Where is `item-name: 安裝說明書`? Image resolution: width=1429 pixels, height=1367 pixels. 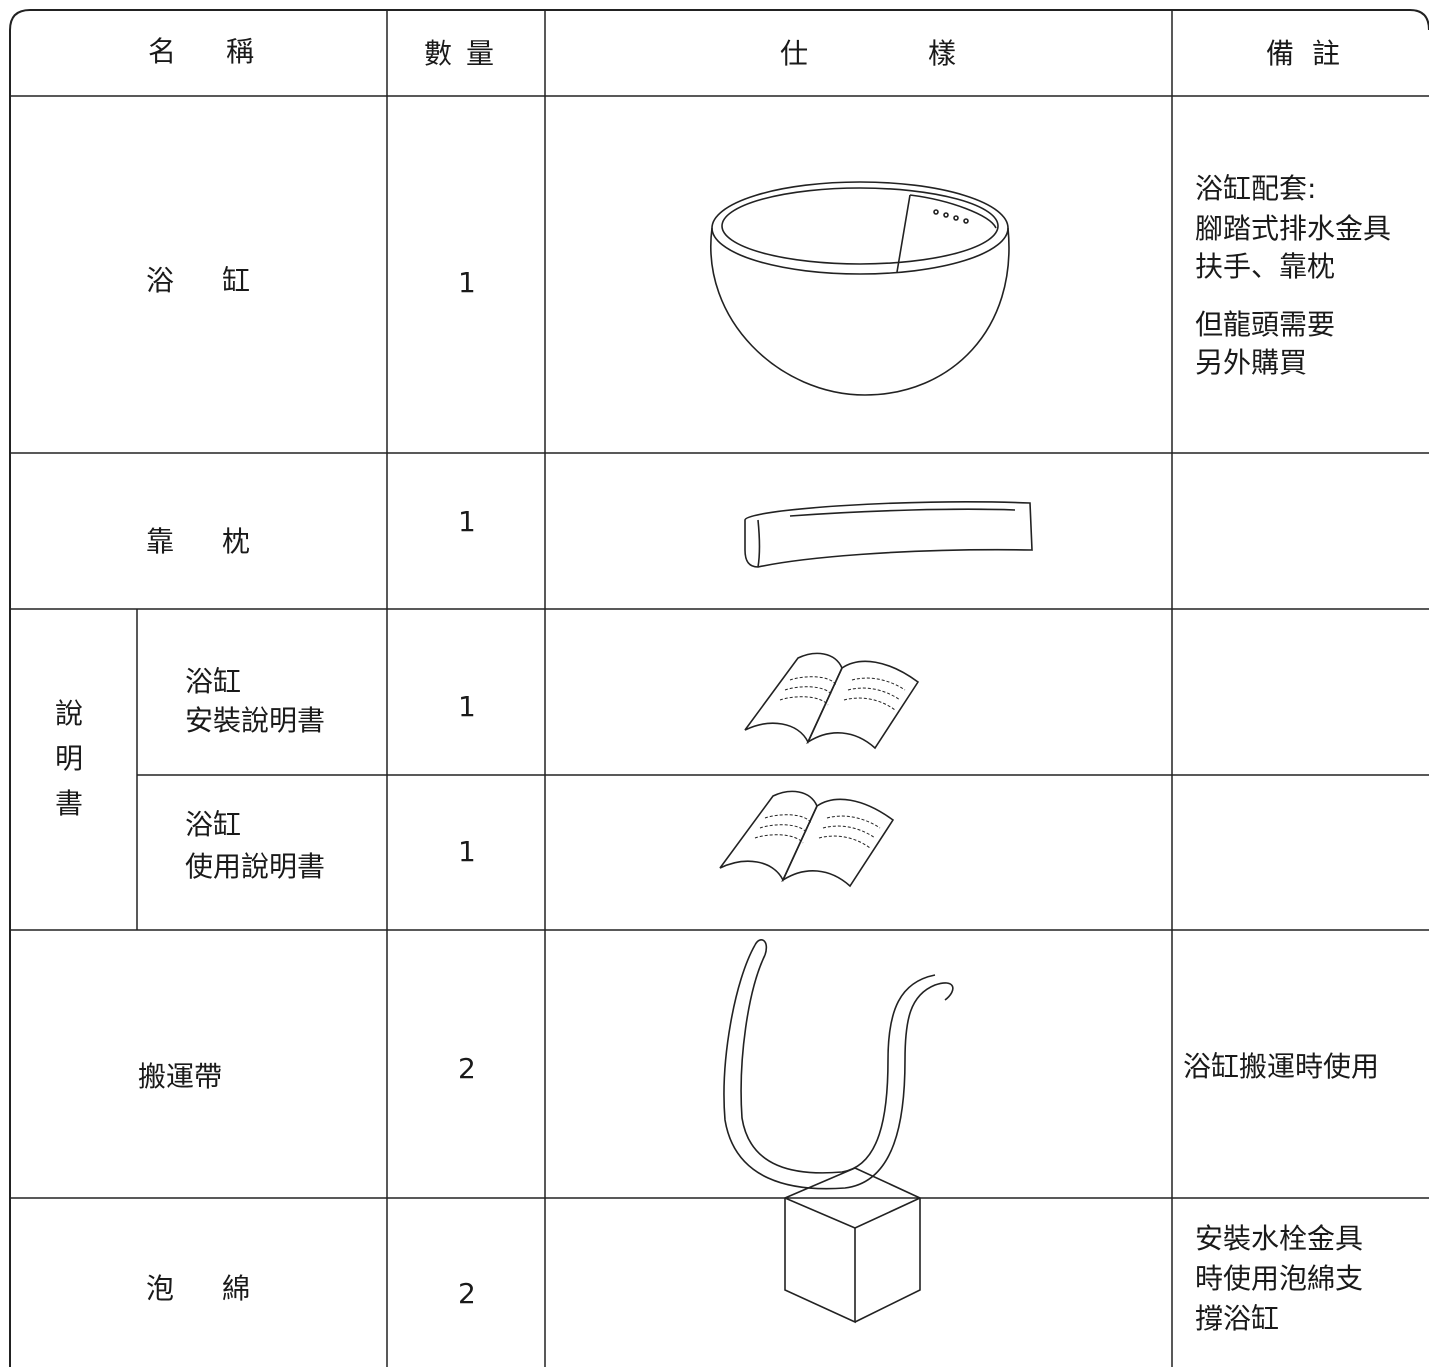
item-name: 安裝說明書 is located at coordinates (255, 720).